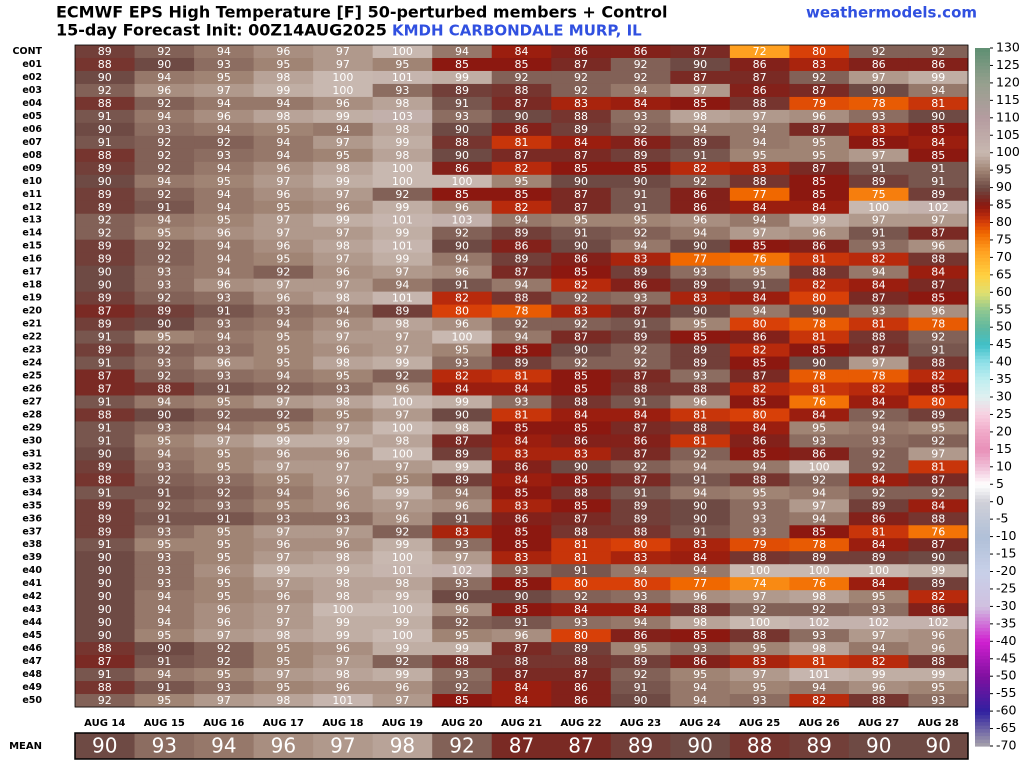  Describe the element at coordinates (402, 207) in the screenshot. I see `cell-label: 99` at that location.